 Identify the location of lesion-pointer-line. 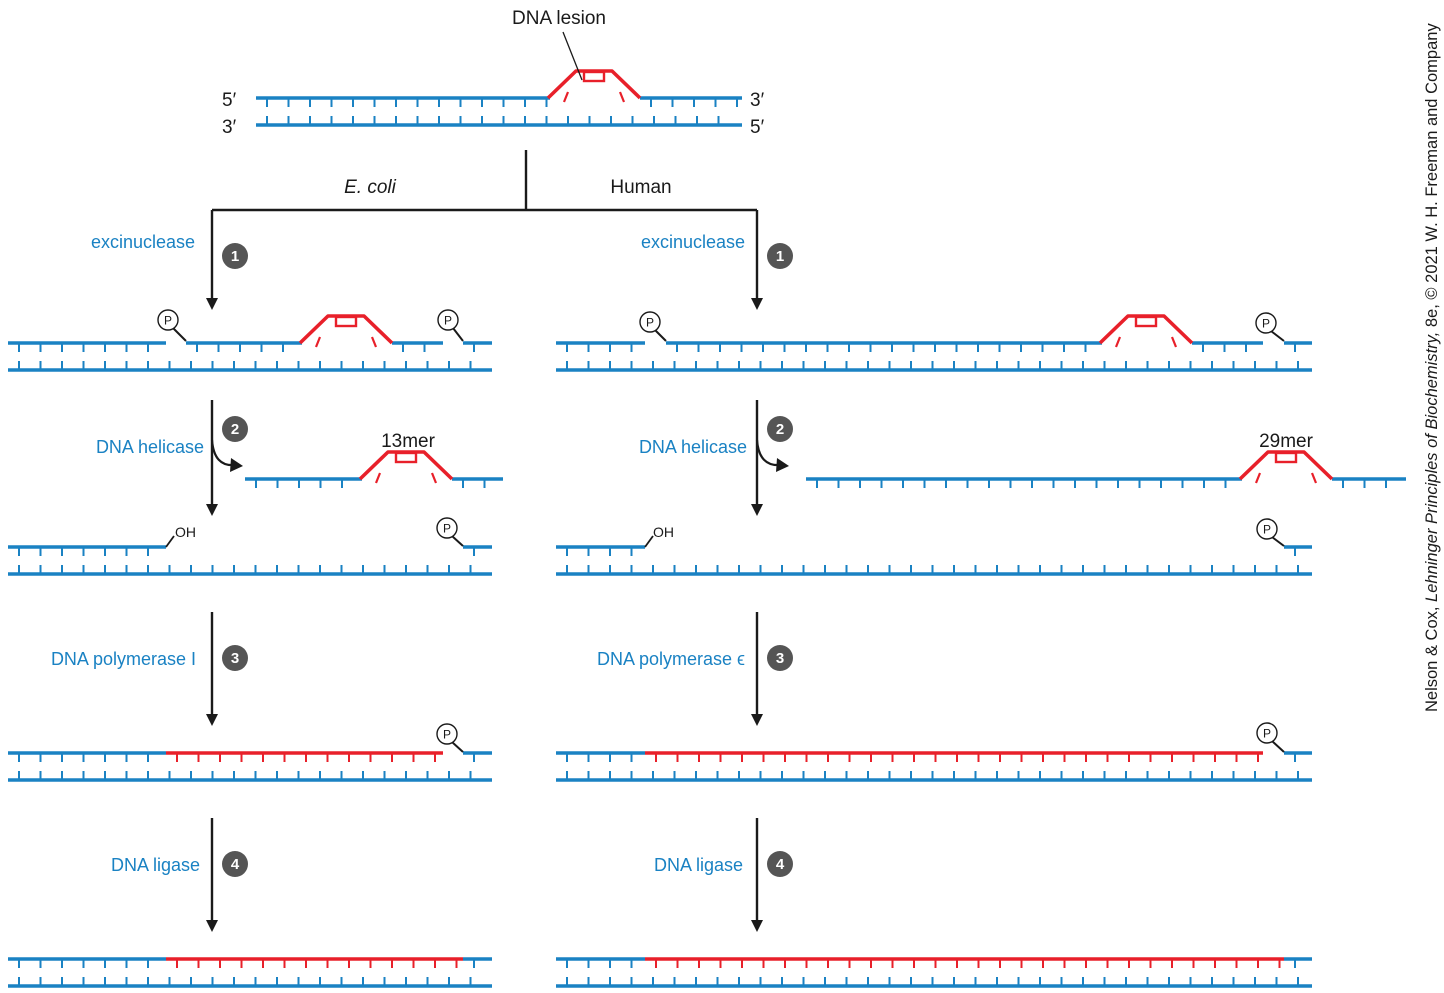
(572, 56).